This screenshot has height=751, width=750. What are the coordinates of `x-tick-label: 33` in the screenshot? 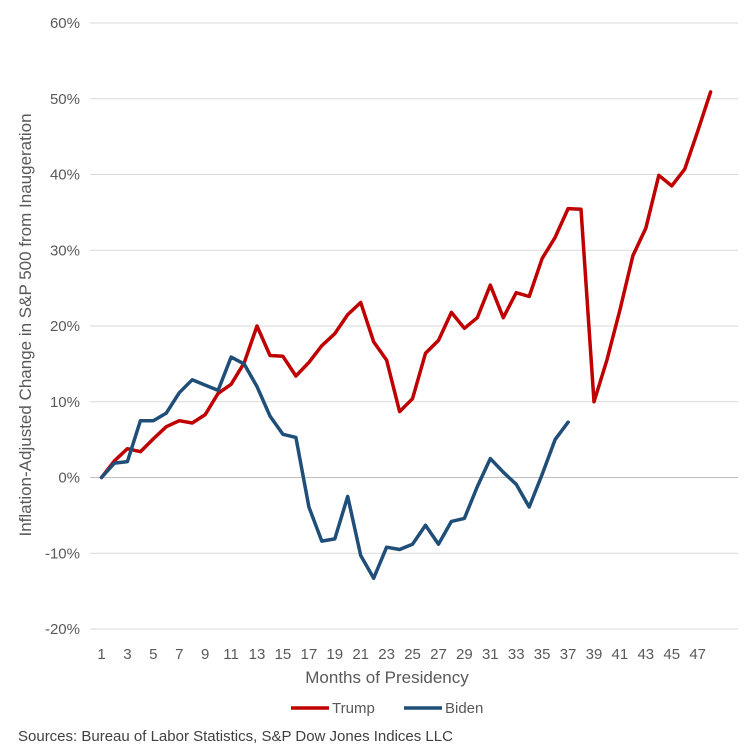 It's located at (516, 654).